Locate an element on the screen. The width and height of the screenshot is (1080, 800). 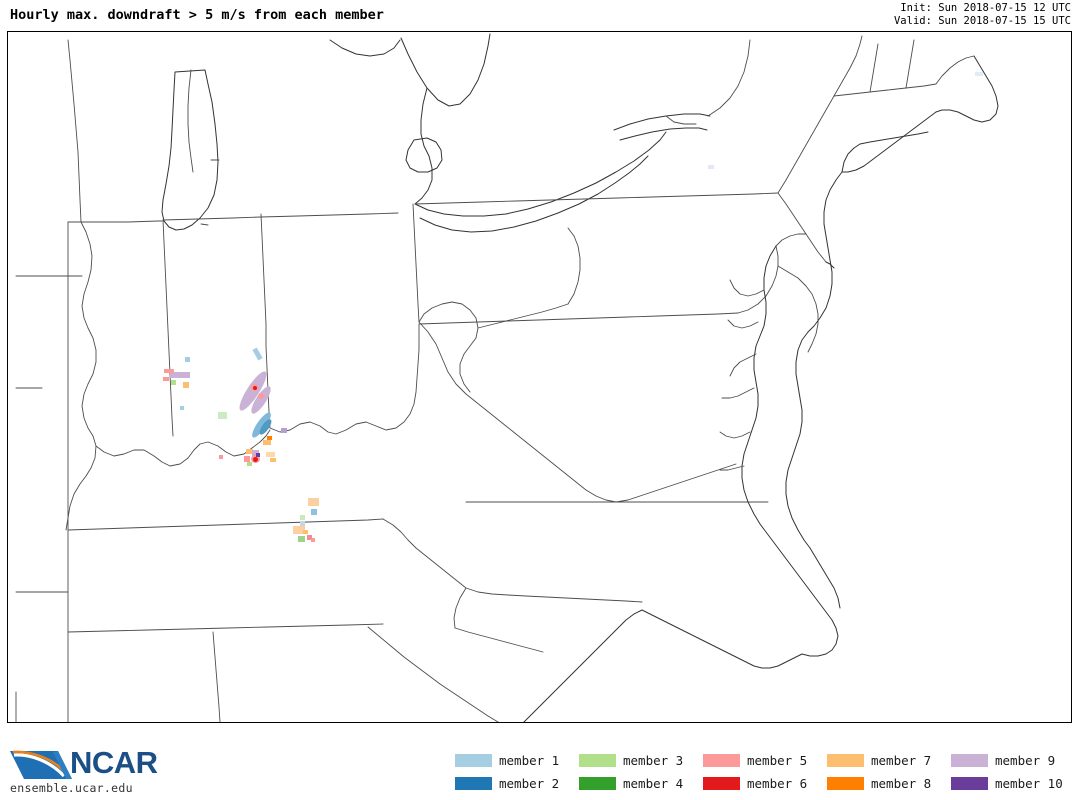
legend-item-member-9: member 9 is located at coordinates (1013, 760).